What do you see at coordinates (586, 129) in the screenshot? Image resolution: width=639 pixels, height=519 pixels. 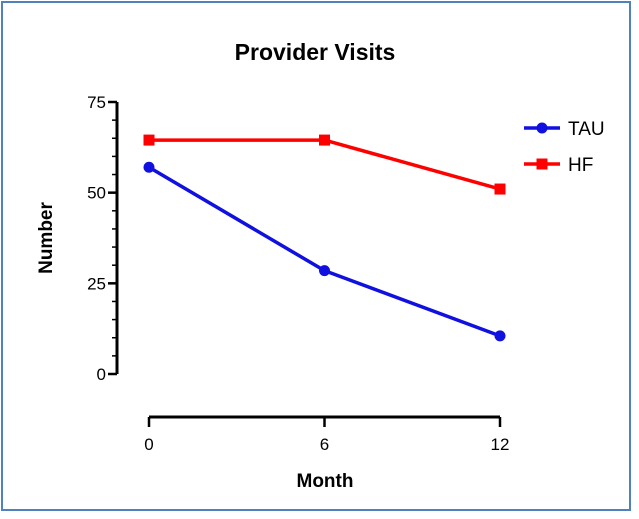 I see `legend-label-tau: TAU` at bounding box center [586, 129].